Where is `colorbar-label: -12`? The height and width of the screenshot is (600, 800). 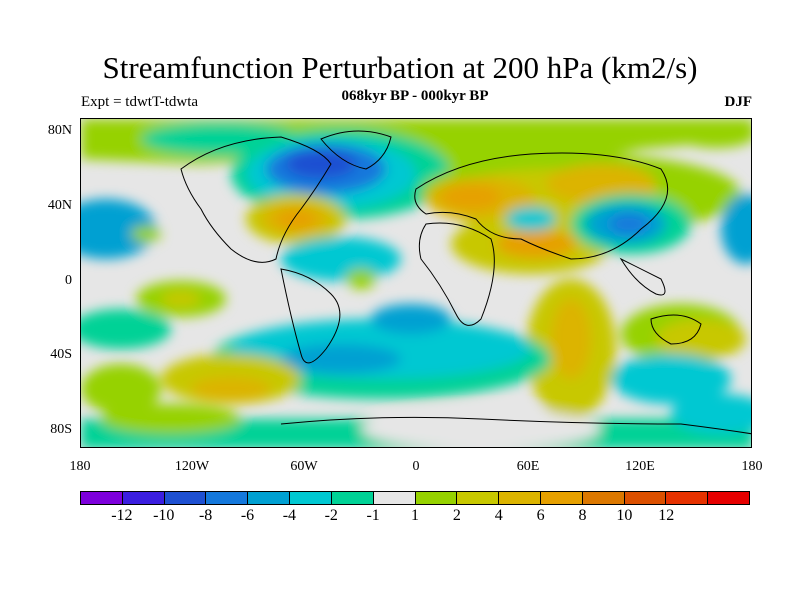
colorbar-label: -12 is located at coordinates (122, 515).